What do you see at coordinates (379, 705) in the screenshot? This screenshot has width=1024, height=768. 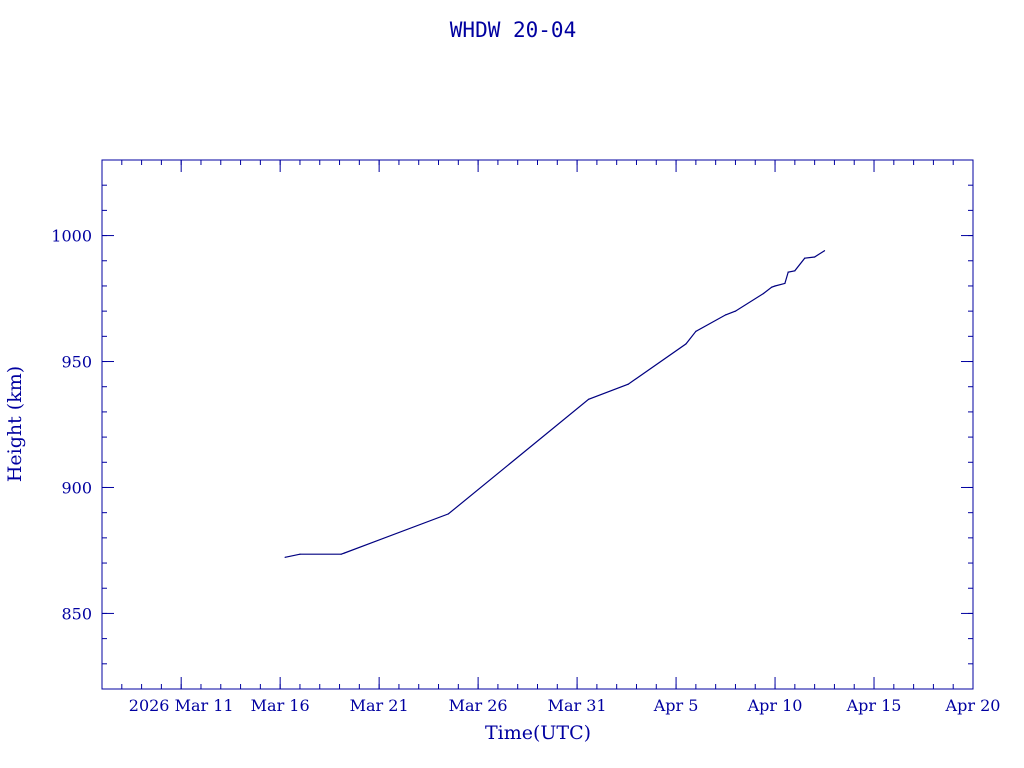 I see `x-tick-label: Mar 21` at bounding box center [379, 705].